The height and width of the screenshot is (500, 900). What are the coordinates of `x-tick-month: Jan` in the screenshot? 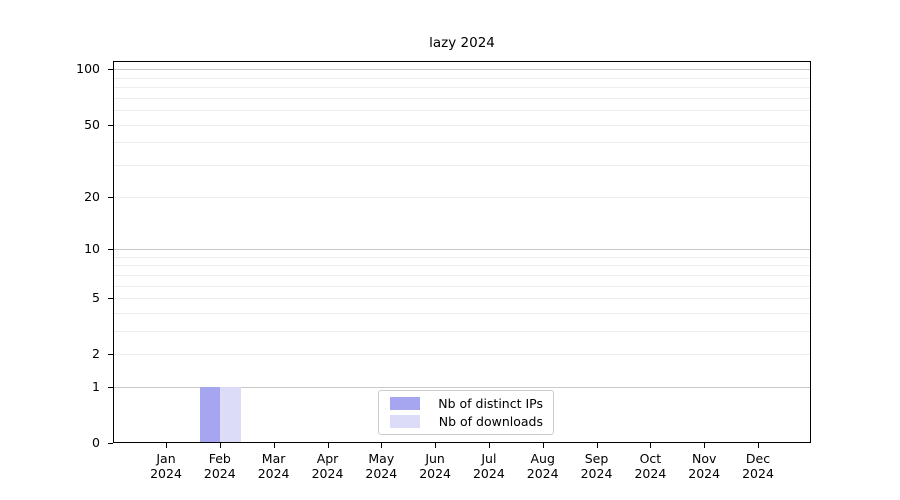 It's located at (166, 458).